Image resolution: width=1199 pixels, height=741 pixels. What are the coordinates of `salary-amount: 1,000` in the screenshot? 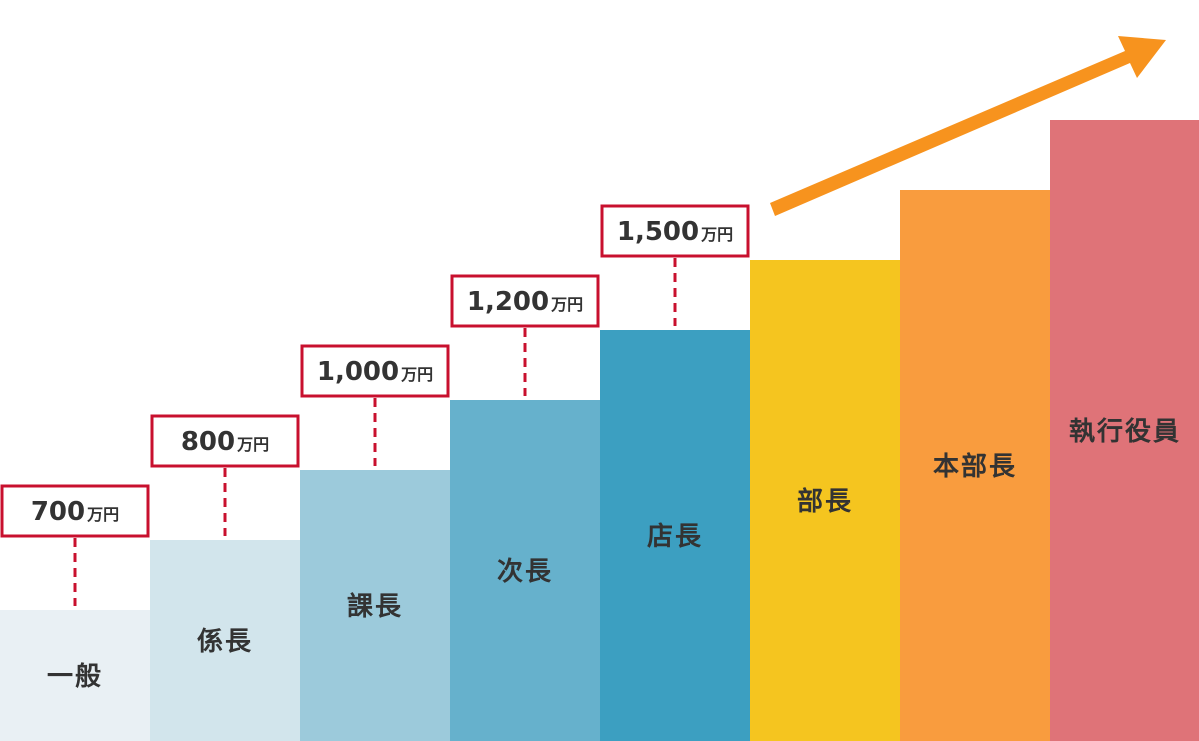 It's located at (358, 372).